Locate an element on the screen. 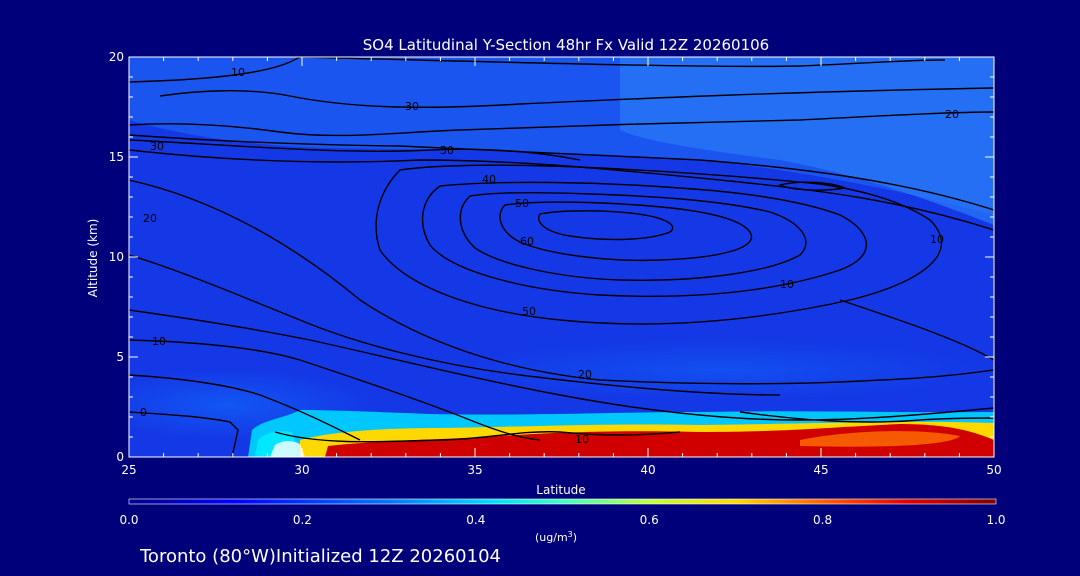  mid-shade is located at coordinates (720, 370).